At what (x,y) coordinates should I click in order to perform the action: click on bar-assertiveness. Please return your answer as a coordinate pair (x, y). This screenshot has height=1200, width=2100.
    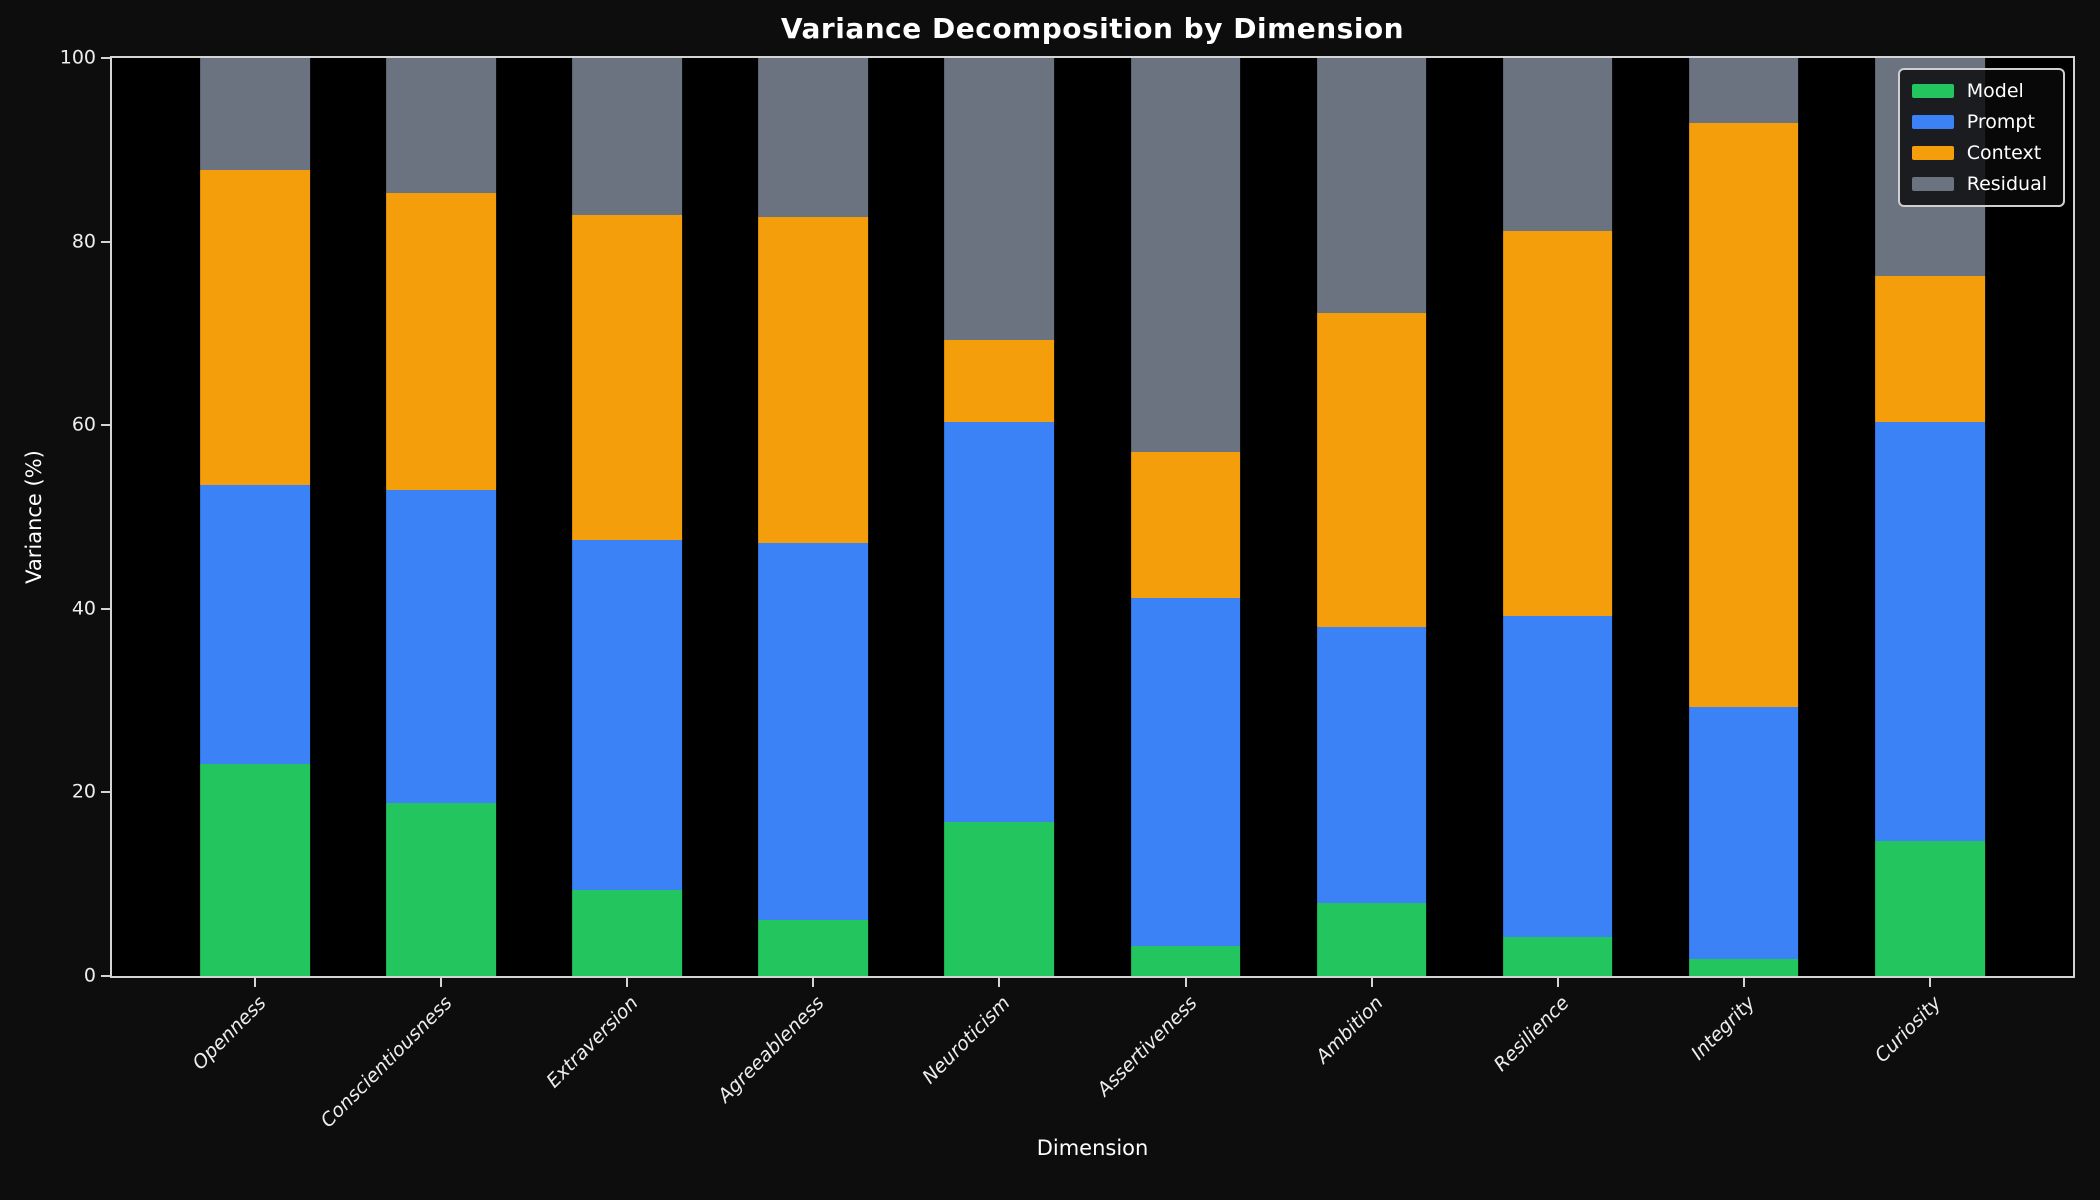
    Looking at the image, I should click on (1185, 517).